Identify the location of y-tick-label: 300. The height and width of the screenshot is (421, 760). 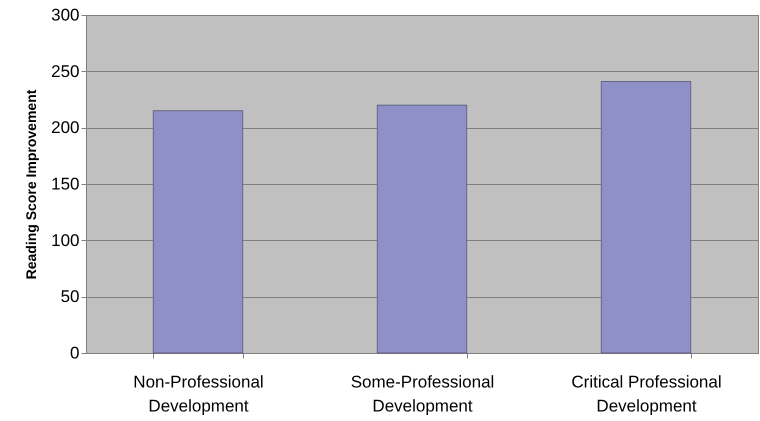
(65, 15).